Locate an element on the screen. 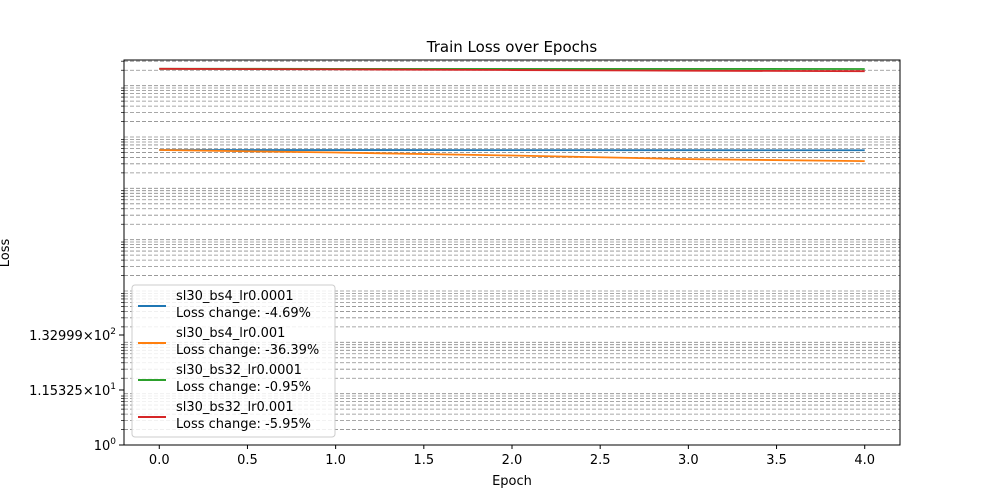 The image size is (1000, 500). y-tick-exponent: 0 is located at coordinates (113, 442).